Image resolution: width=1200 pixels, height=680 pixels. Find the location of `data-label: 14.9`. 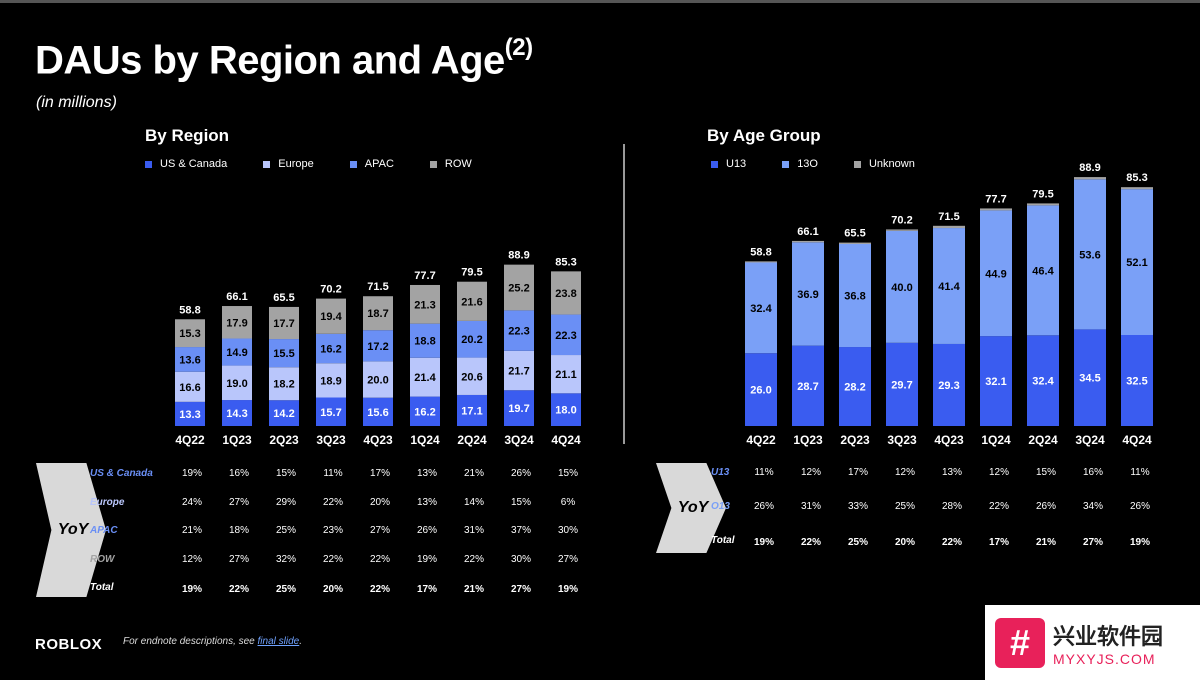

data-label: 14.9 is located at coordinates (236, 353).